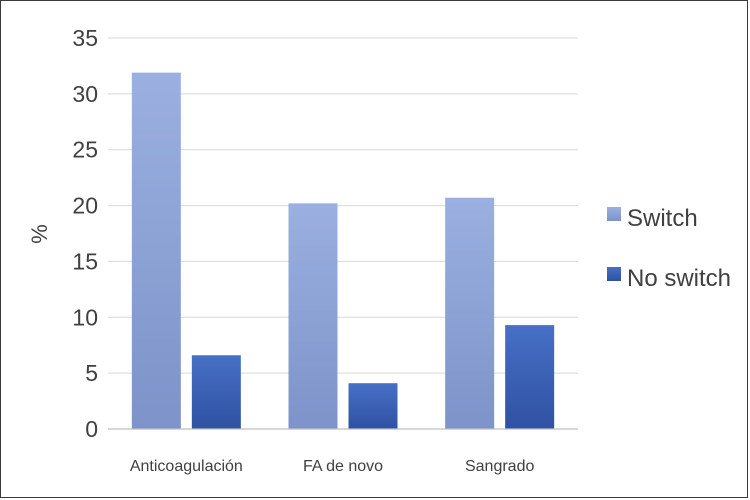 The image size is (750, 500). I want to click on y-tick-label: 20, so click(85, 206).